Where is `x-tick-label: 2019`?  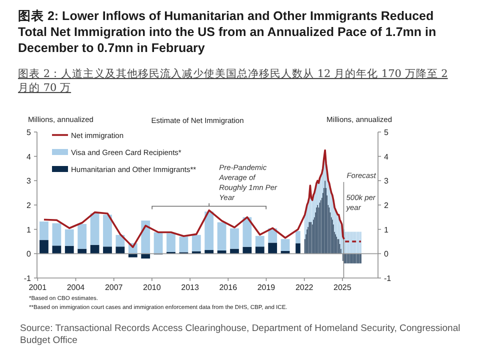
x-tick-label: 2019 is located at coordinates (266, 287).